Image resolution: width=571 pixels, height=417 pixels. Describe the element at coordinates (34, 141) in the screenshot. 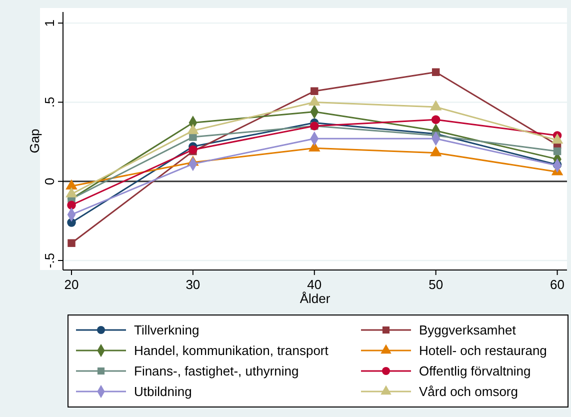

I see `y-axis-title: Gap` at that location.